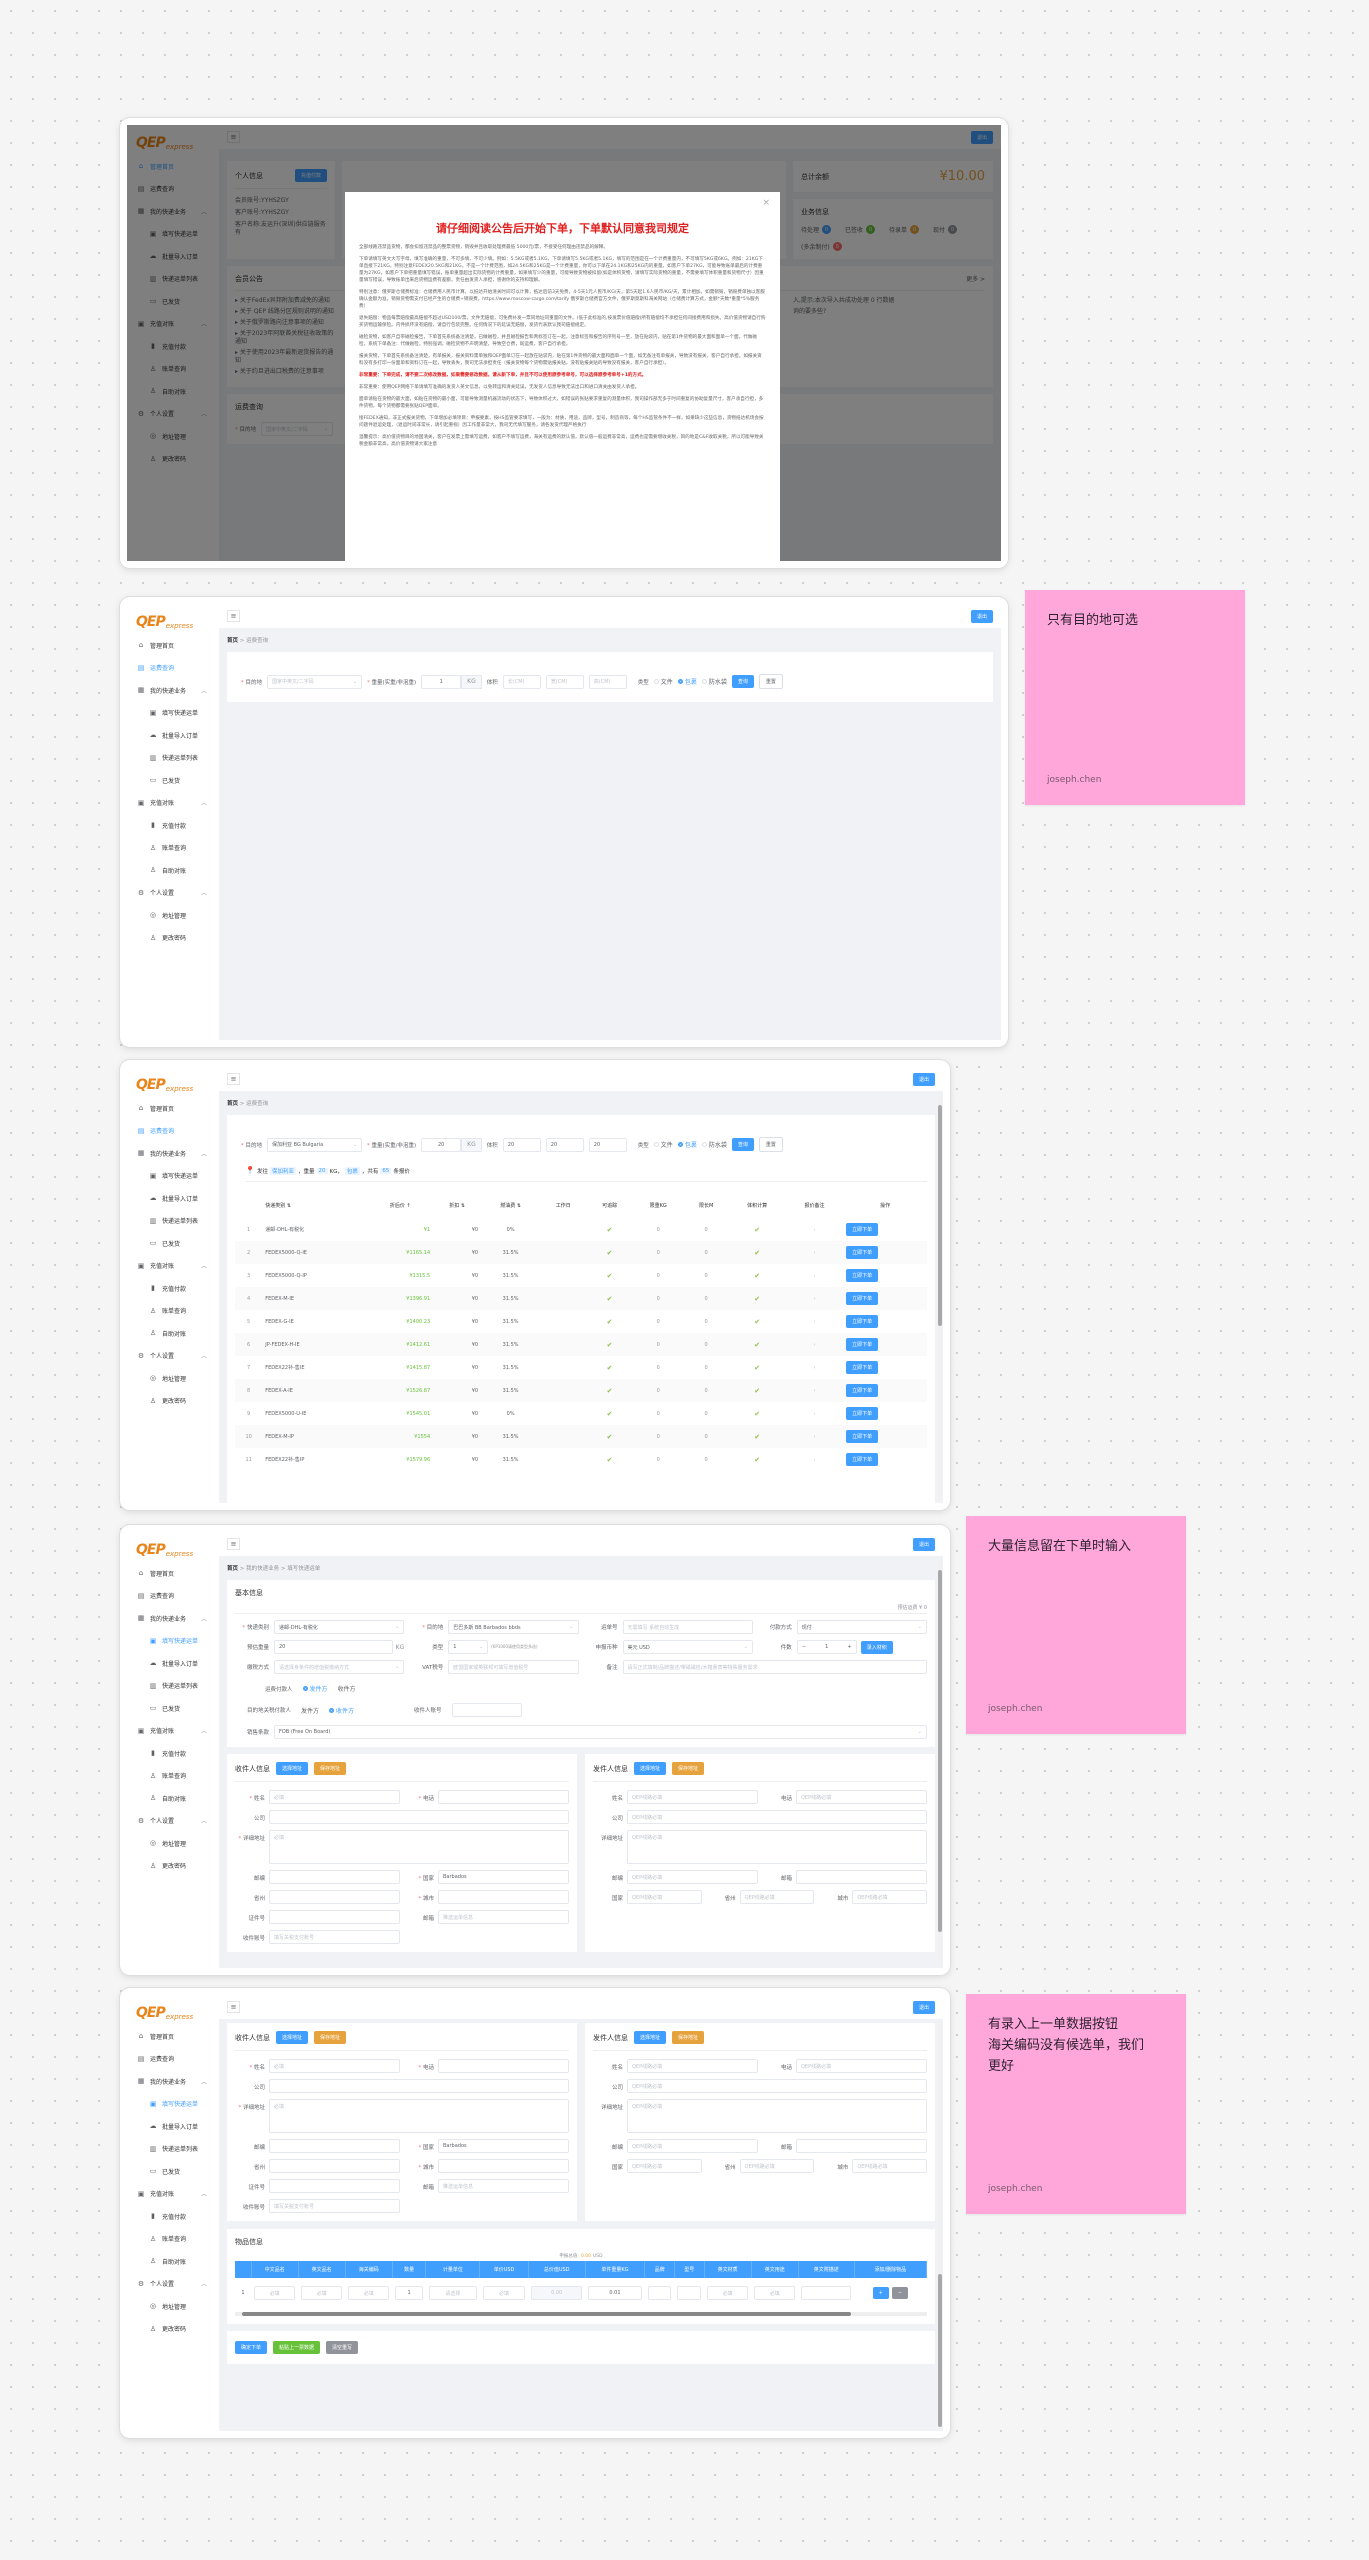  Describe the element at coordinates (173, 848) in the screenshot. I see `sidebar-subitem: ♙ 账单查询` at that location.